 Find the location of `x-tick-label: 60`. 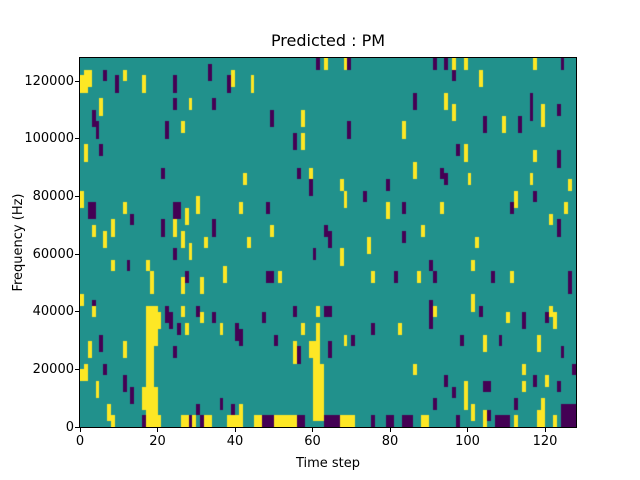

x-tick-label: 60 is located at coordinates (312, 441).